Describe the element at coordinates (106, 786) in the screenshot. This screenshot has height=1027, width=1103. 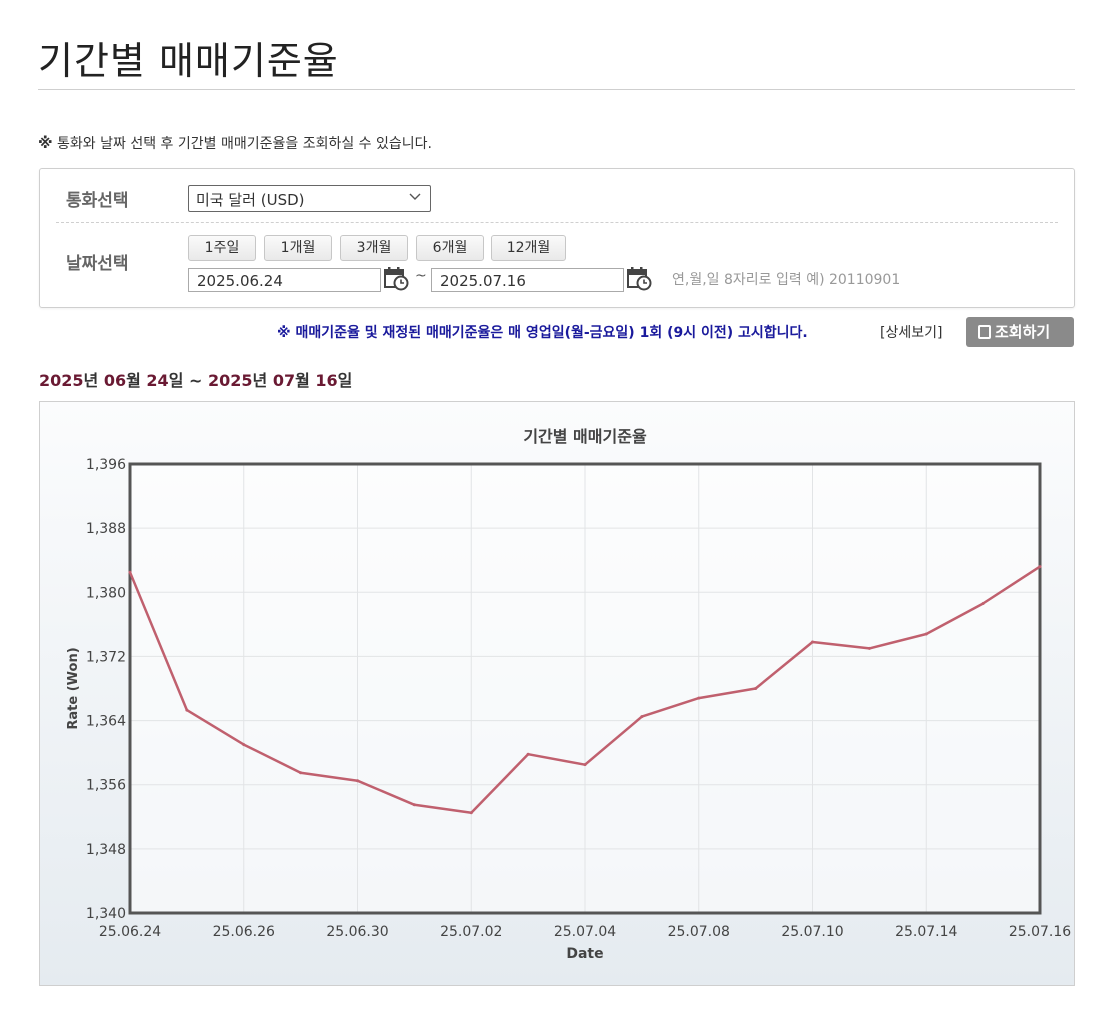
I see `y-tick-label: 1,356` at that location.